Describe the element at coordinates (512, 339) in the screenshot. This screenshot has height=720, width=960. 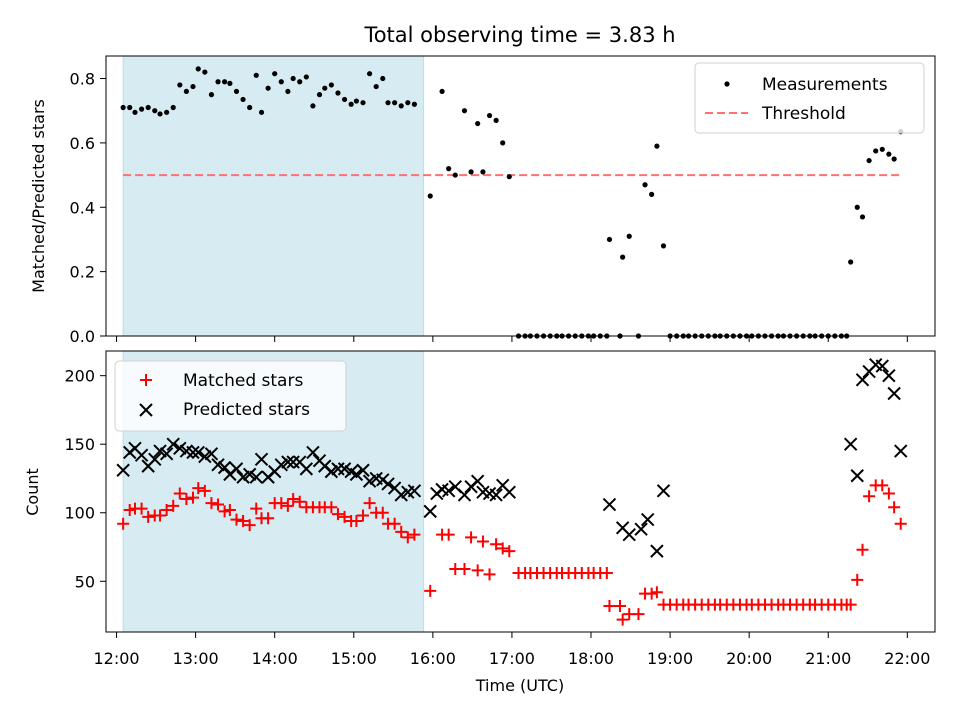
I see `top-x-axis-ticks` at that location.